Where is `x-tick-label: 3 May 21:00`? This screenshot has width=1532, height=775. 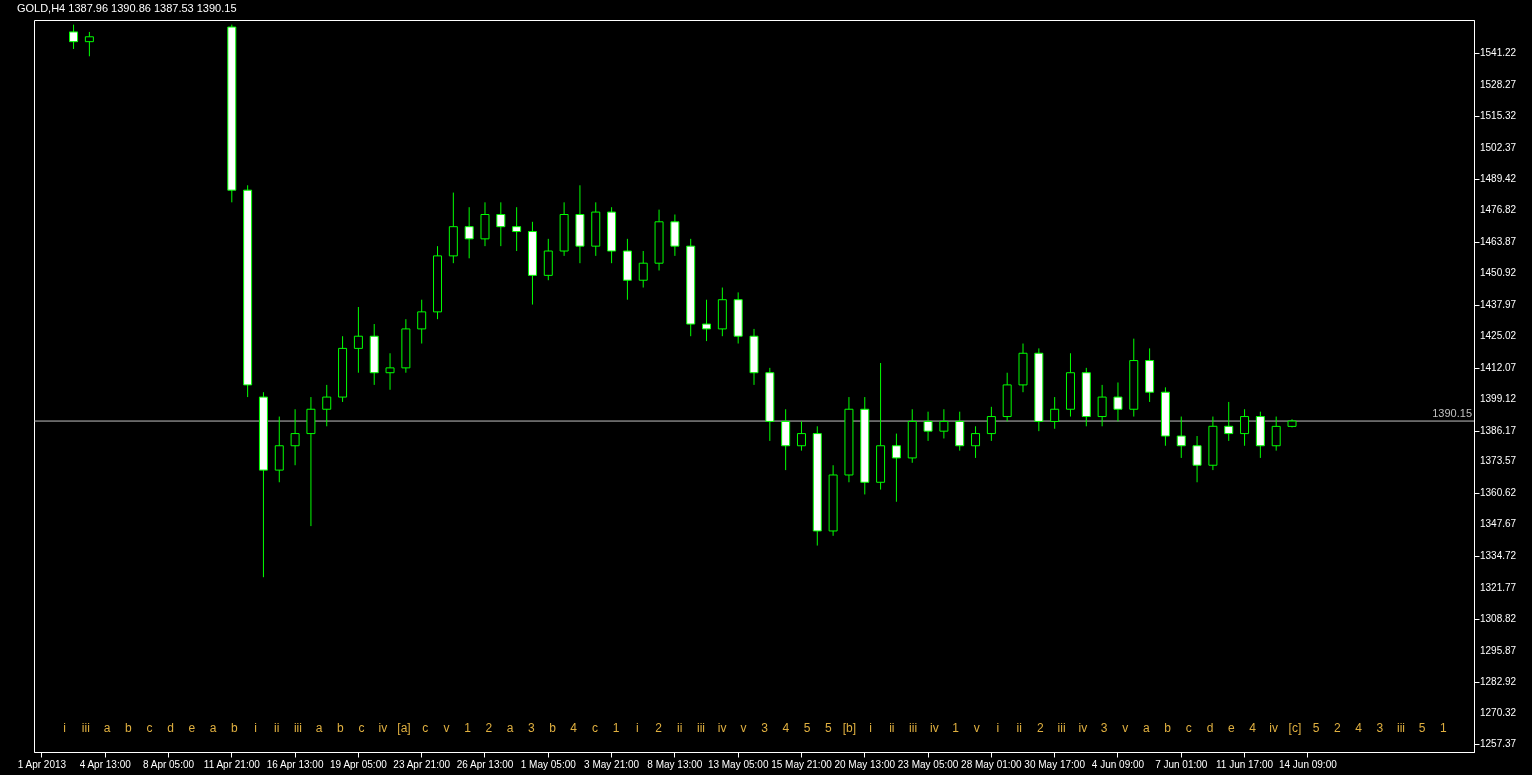 x-tick-label: 3 May 21:00 is located at coordinates (612, 764).